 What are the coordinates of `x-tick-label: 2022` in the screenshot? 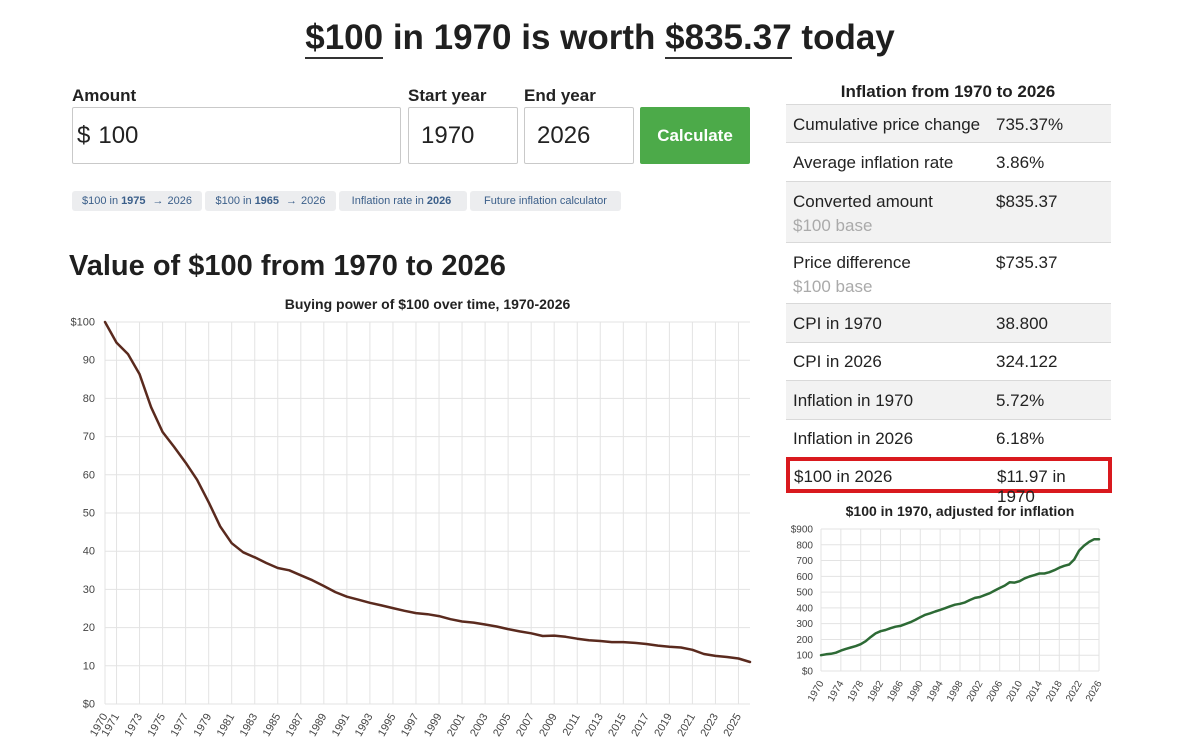 It's located at (1074, 691).